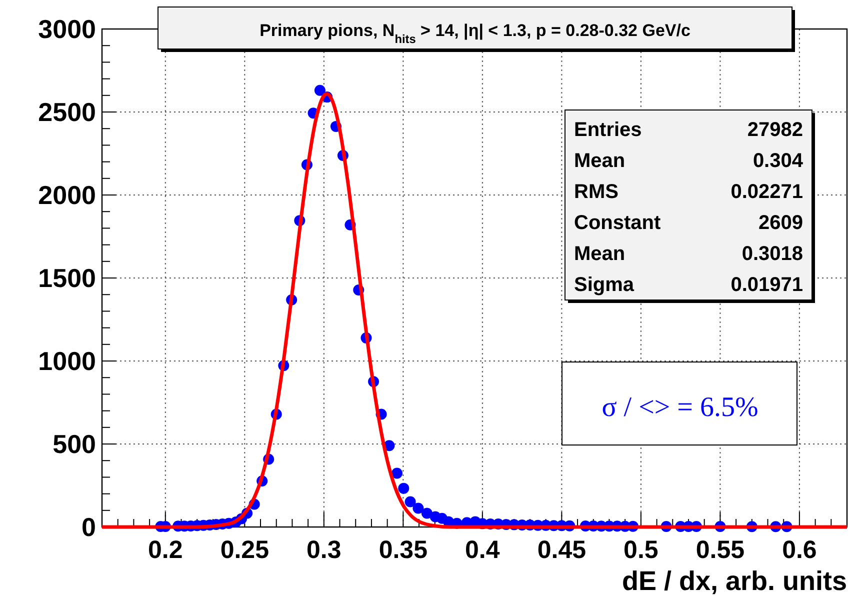 Image resolution: width=852 pixels, height=603 pixels. What do you see at coordinates (608, 130) in the screenshot?
I see `annotation: Entries` at bounding box center [608, 130].